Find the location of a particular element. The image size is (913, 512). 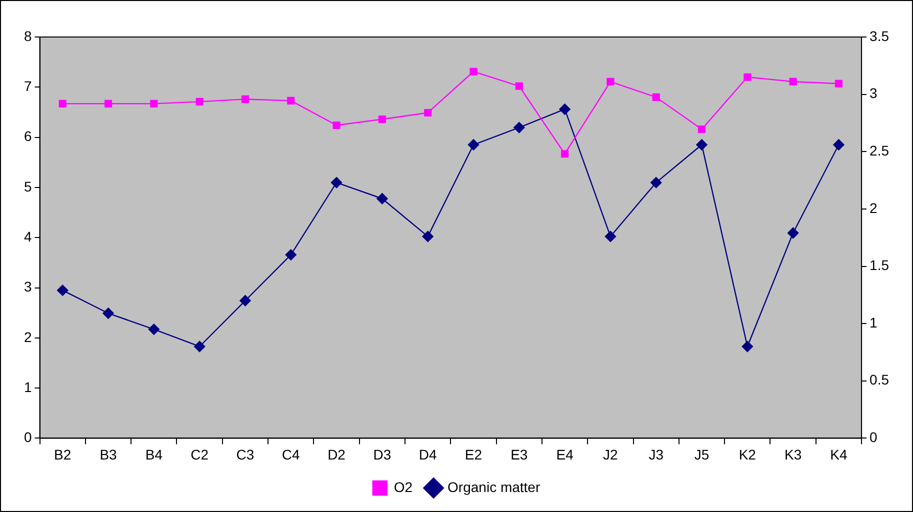

x-tick-label: K4 is located at coordinates (839, 454).